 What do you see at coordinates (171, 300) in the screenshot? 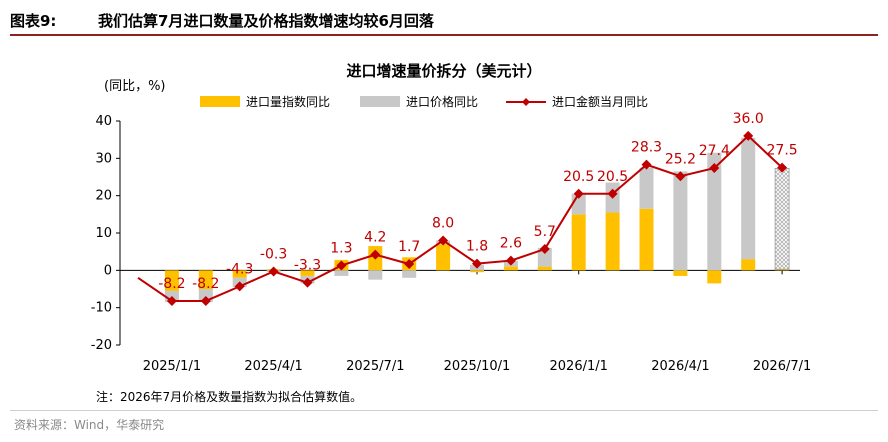
I see `line-point-2025/1` at bounding box center [171, 300].